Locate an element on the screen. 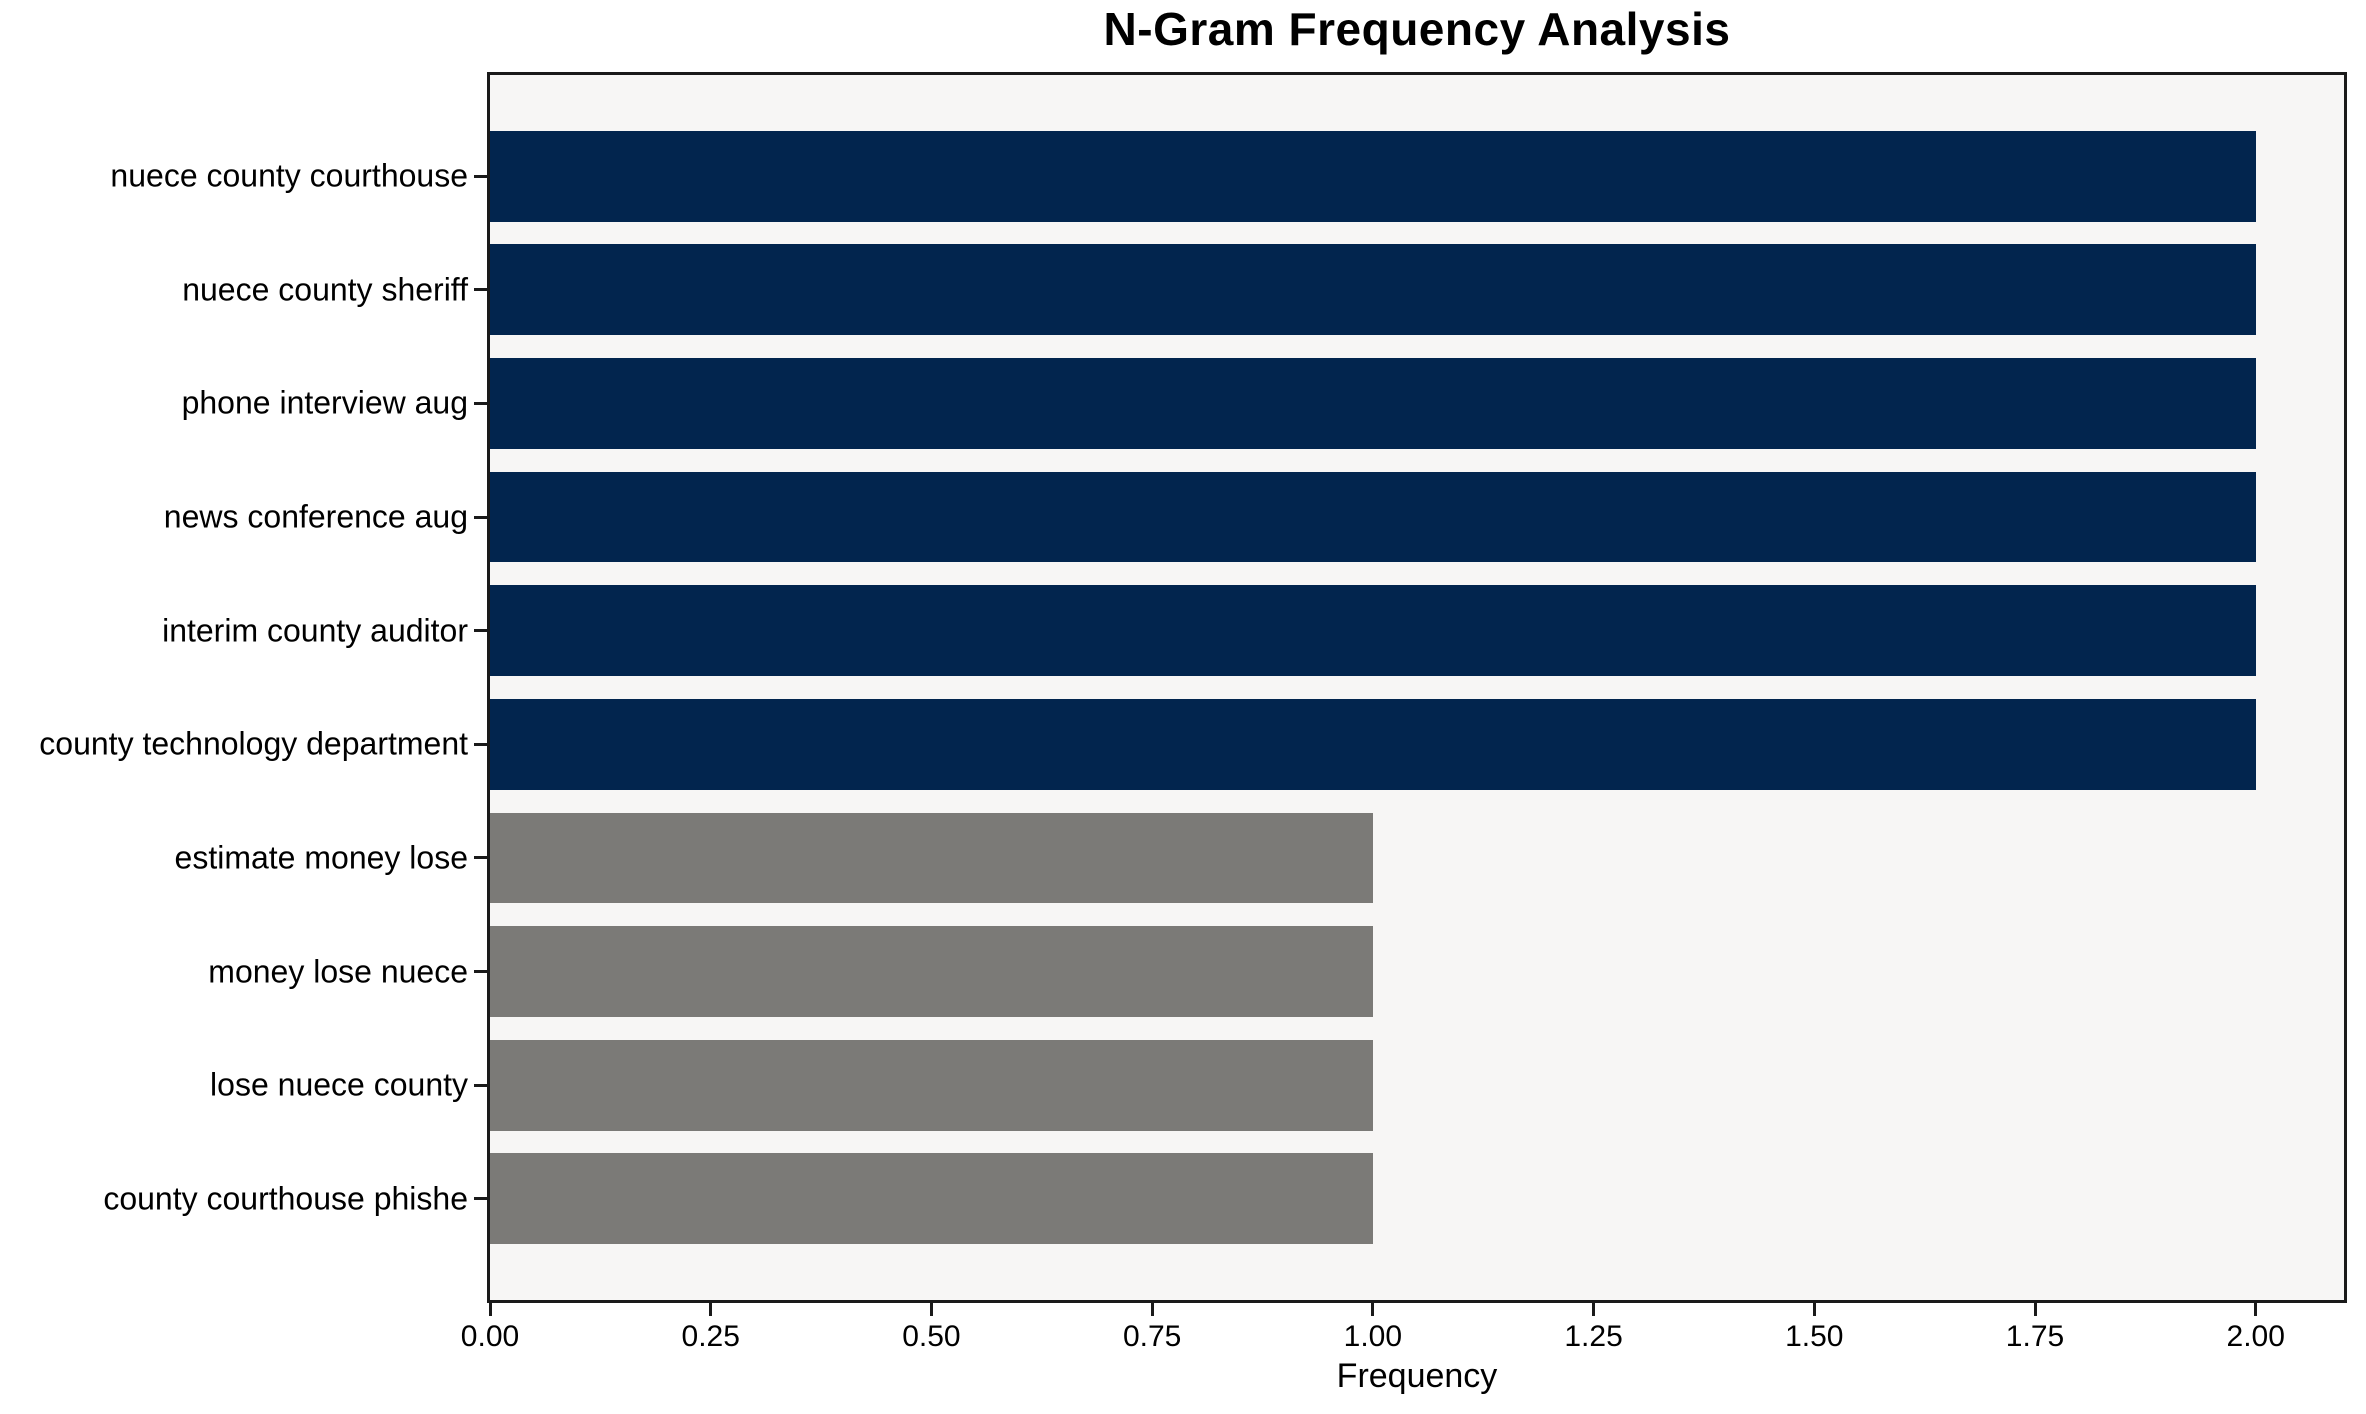 Image resolution: width=2366 pixels, height=1414 pixels. y-tick-label: nuece county sheriff is located at coordinates (325, 289).